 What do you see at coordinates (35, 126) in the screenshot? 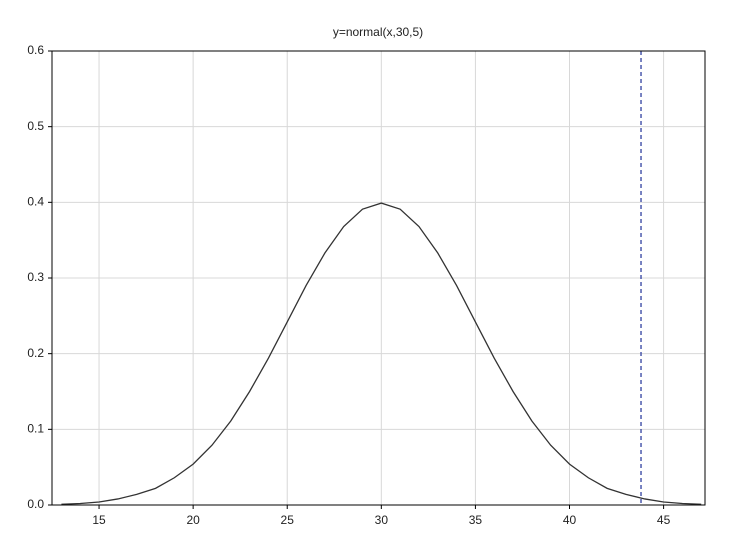
I see `y-tick-label: 0.5` at bounding box center [35, 126].